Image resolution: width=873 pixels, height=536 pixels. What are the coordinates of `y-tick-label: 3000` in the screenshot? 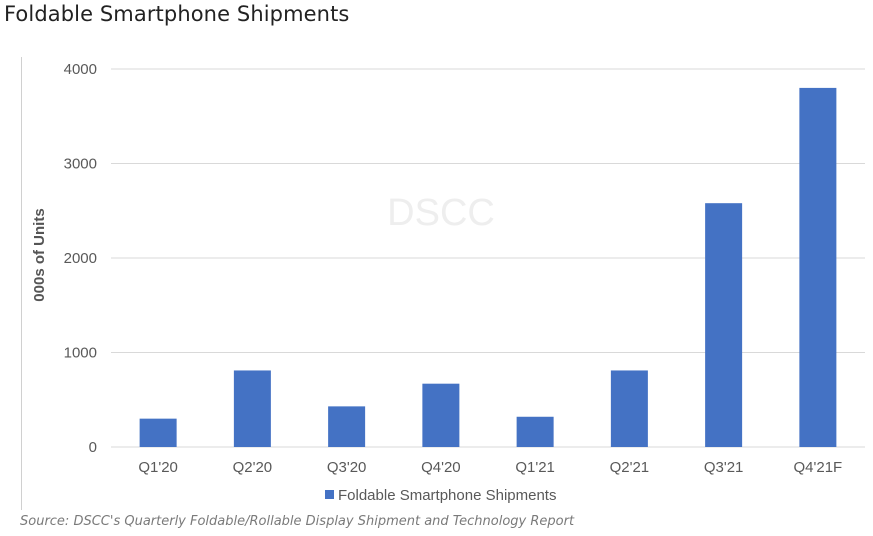 It's located at (80, 164).